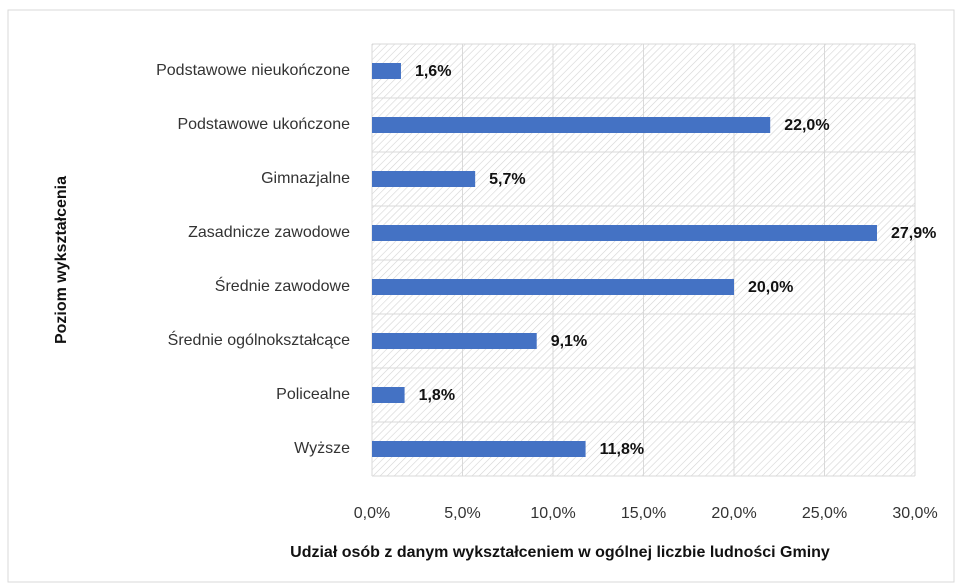  What do you see at coordinates (269, 232) in the screenshot?
I see `y-tick-label: Zasadnicze zawodowe` at bounding box center [269, 232].